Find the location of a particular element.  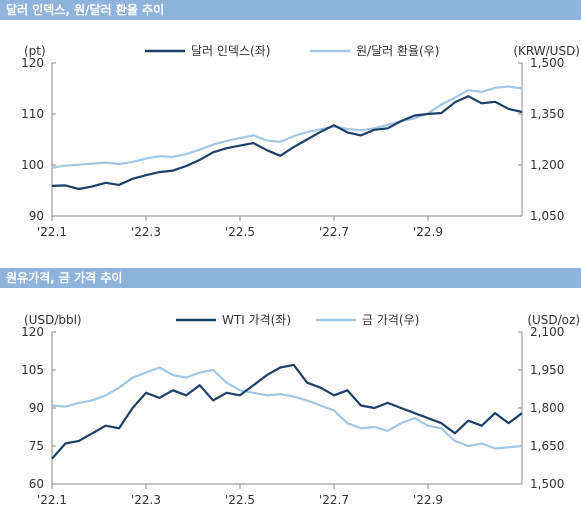

y-left-tick-label: 100 is located at coordinates (32, 165).